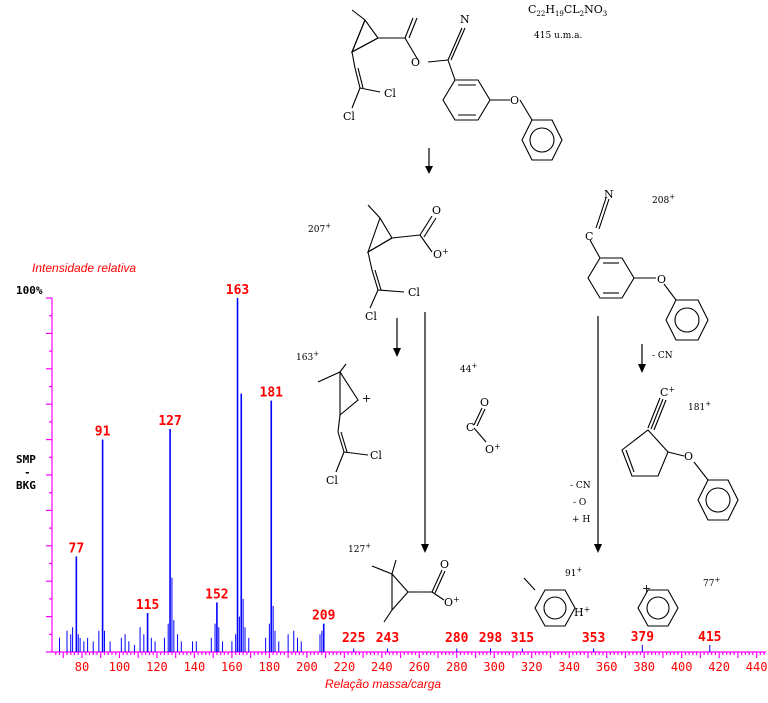 The image size is (768, 703). Describe the element at coordinates (147, 605) in the screenshot. I see `peak-label: 115` at that location.